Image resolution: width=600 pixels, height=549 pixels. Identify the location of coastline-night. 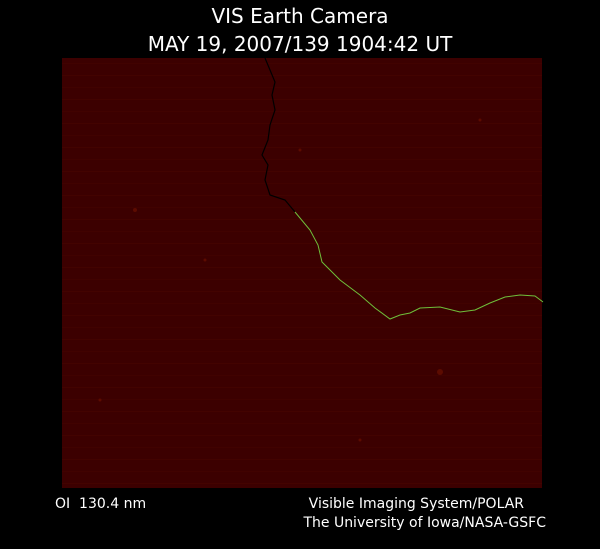
(278, 135).